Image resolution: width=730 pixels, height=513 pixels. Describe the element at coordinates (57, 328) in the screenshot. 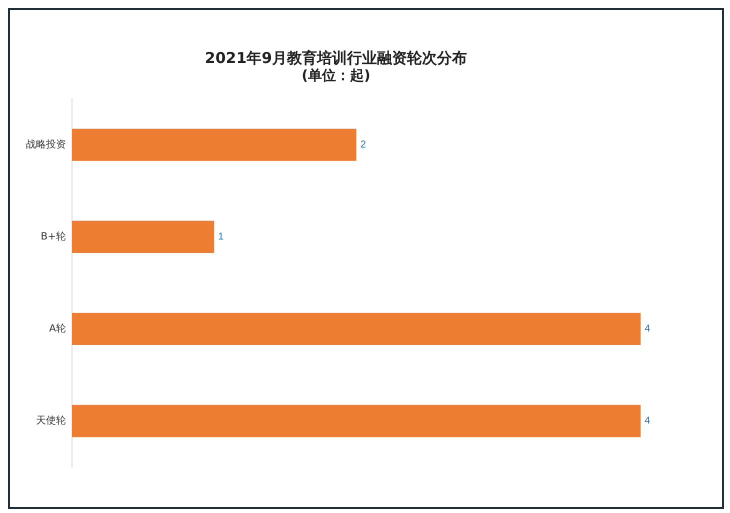

I see `y-tick-label: A轮` at that location.